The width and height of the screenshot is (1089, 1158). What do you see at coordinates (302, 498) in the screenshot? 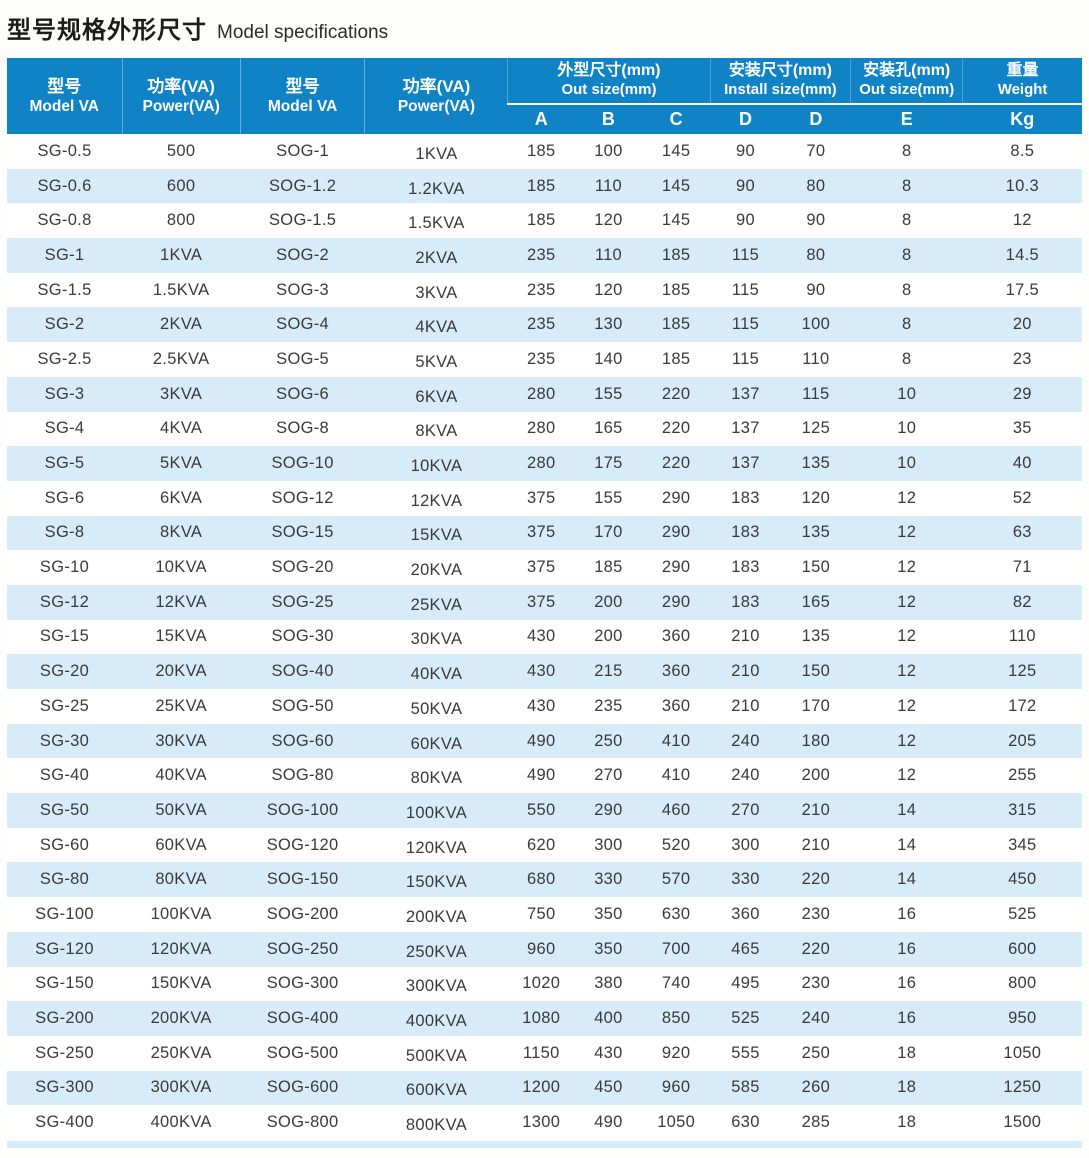
I see `table-cell: SOG-12` at bounding box center [302, 498].